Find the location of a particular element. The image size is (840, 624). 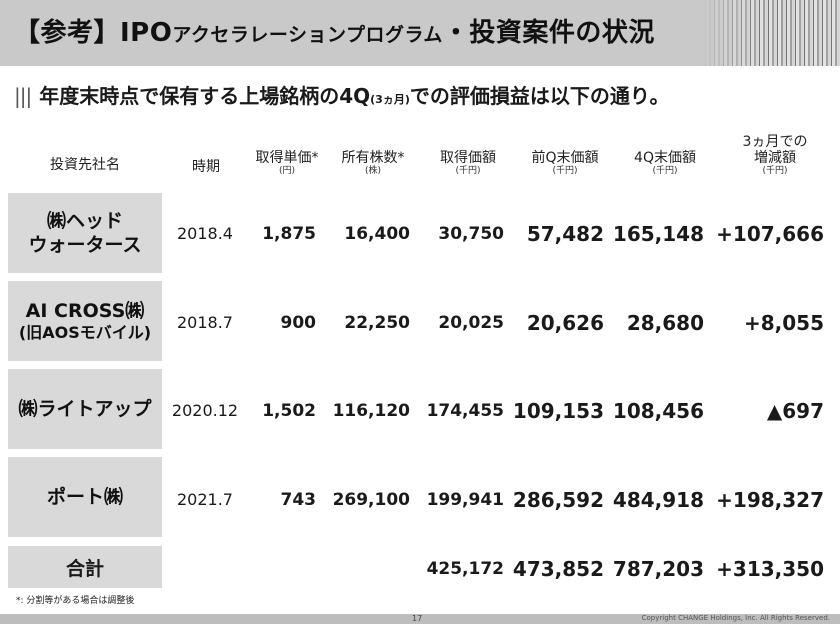

header-company: 投資先社名 is located at coordinates (85, 165).